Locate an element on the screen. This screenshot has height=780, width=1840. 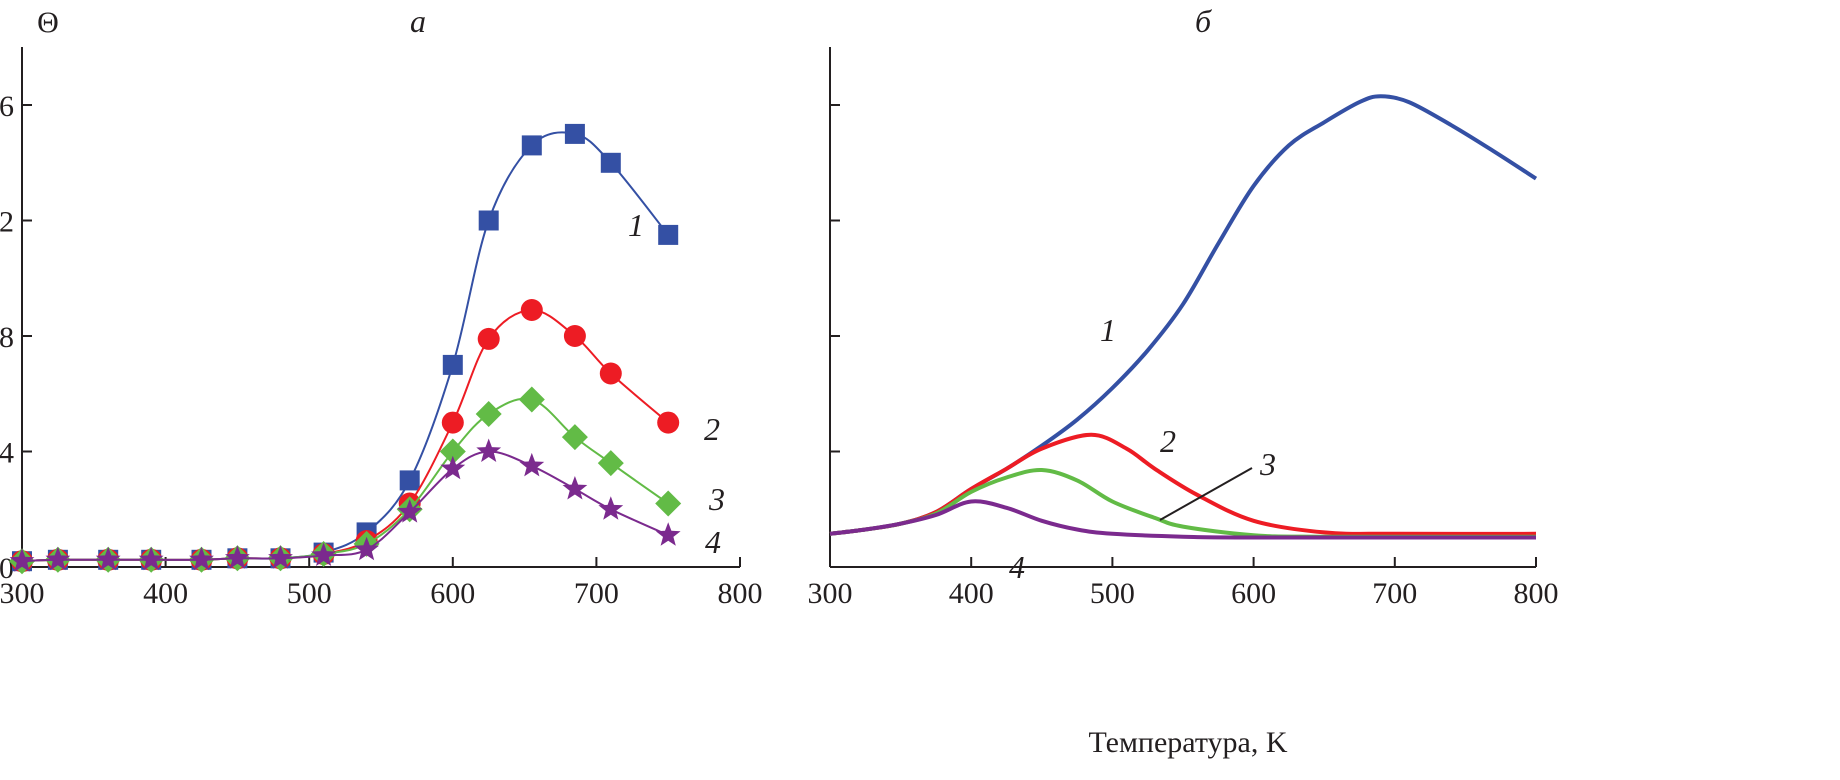
y-tick-label: 12 is located at coordinates (7, 222).